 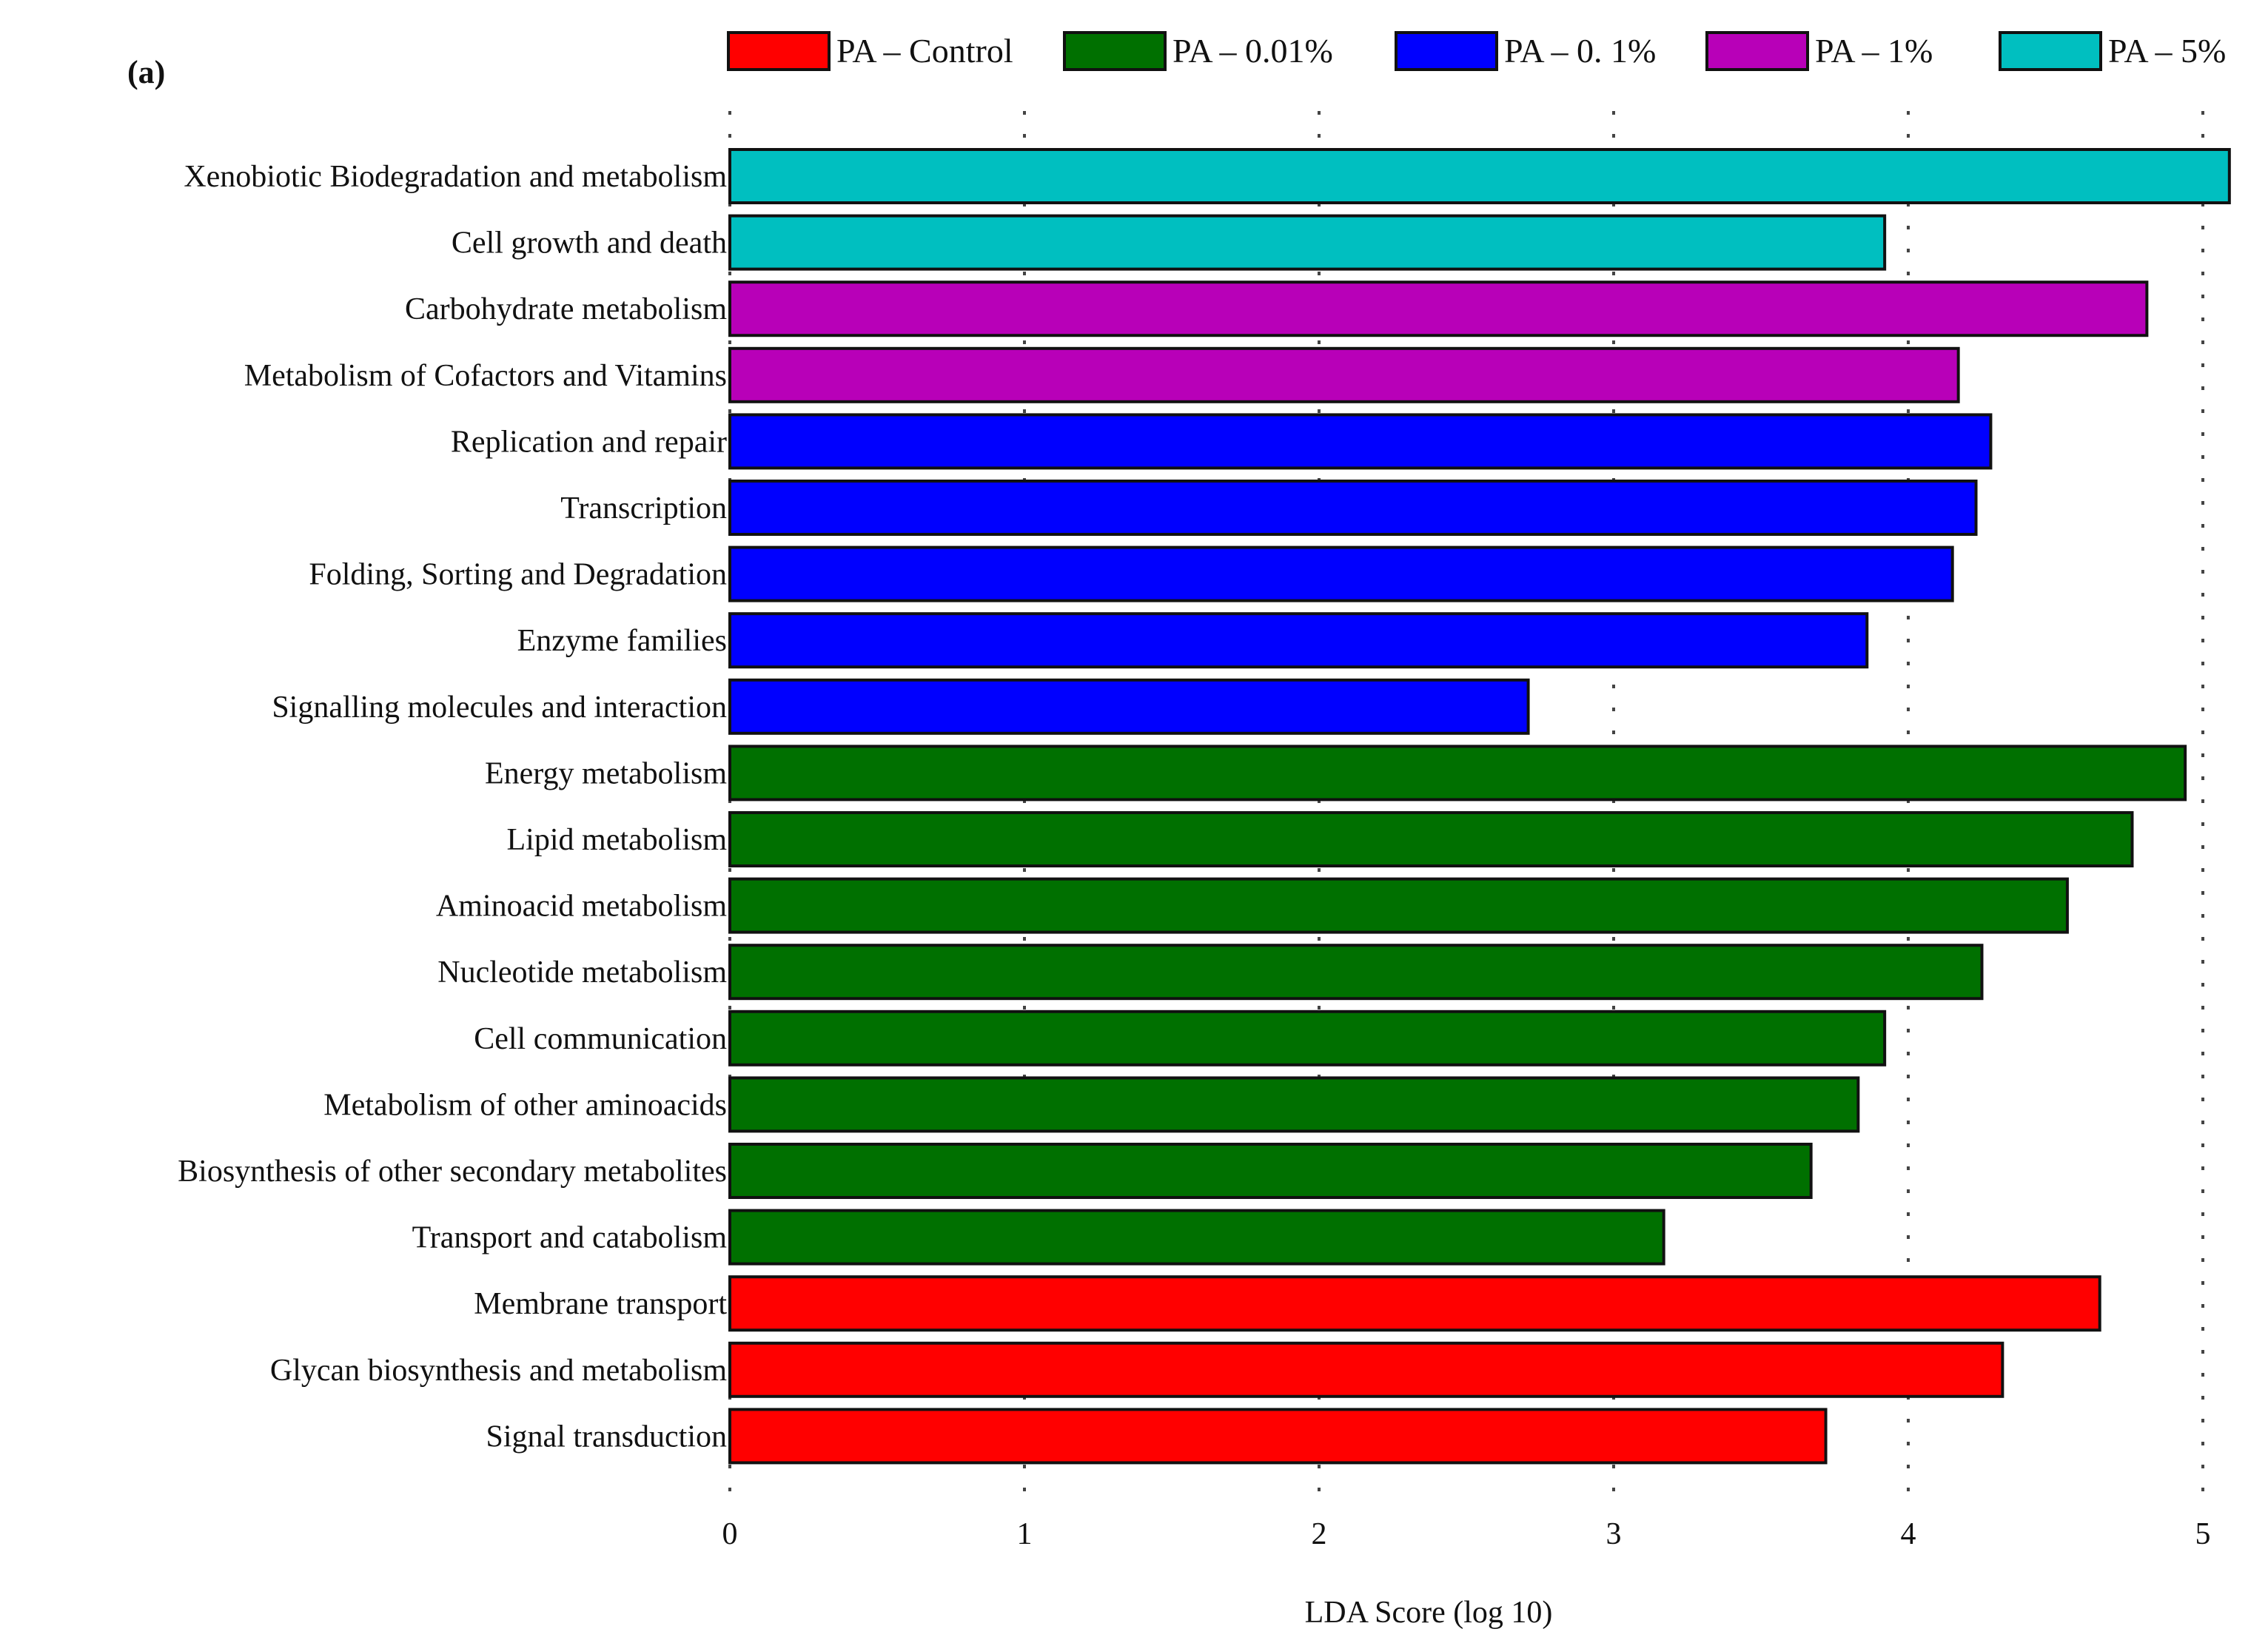 What do you see at coordinates (146, 72) in the screenshot?
I see `panel-label: (a)` at bounding box center [146, 72].